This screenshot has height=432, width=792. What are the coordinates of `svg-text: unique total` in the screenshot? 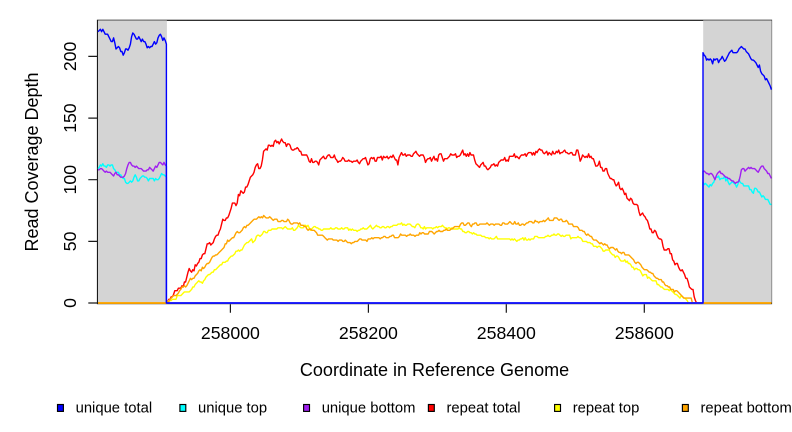 It's located at (114, 408).